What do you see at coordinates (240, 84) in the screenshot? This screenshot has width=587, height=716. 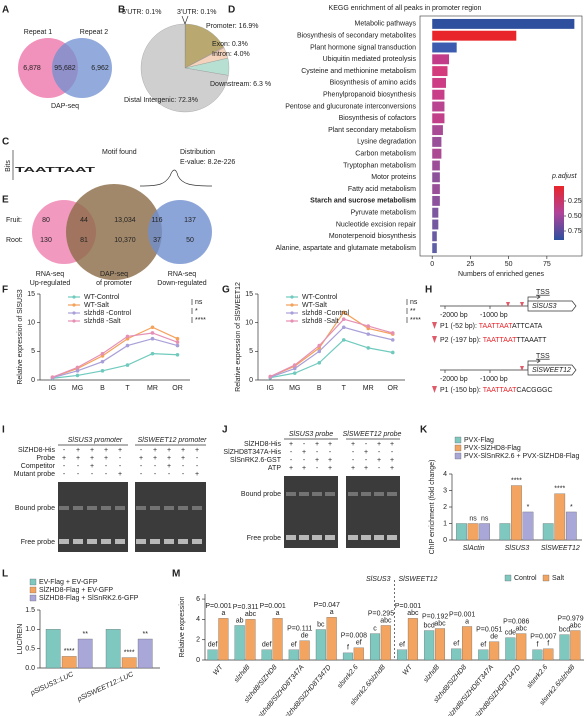 I see `slice-label: Downstream: 6.3 %` at bounding box center [240, 84].